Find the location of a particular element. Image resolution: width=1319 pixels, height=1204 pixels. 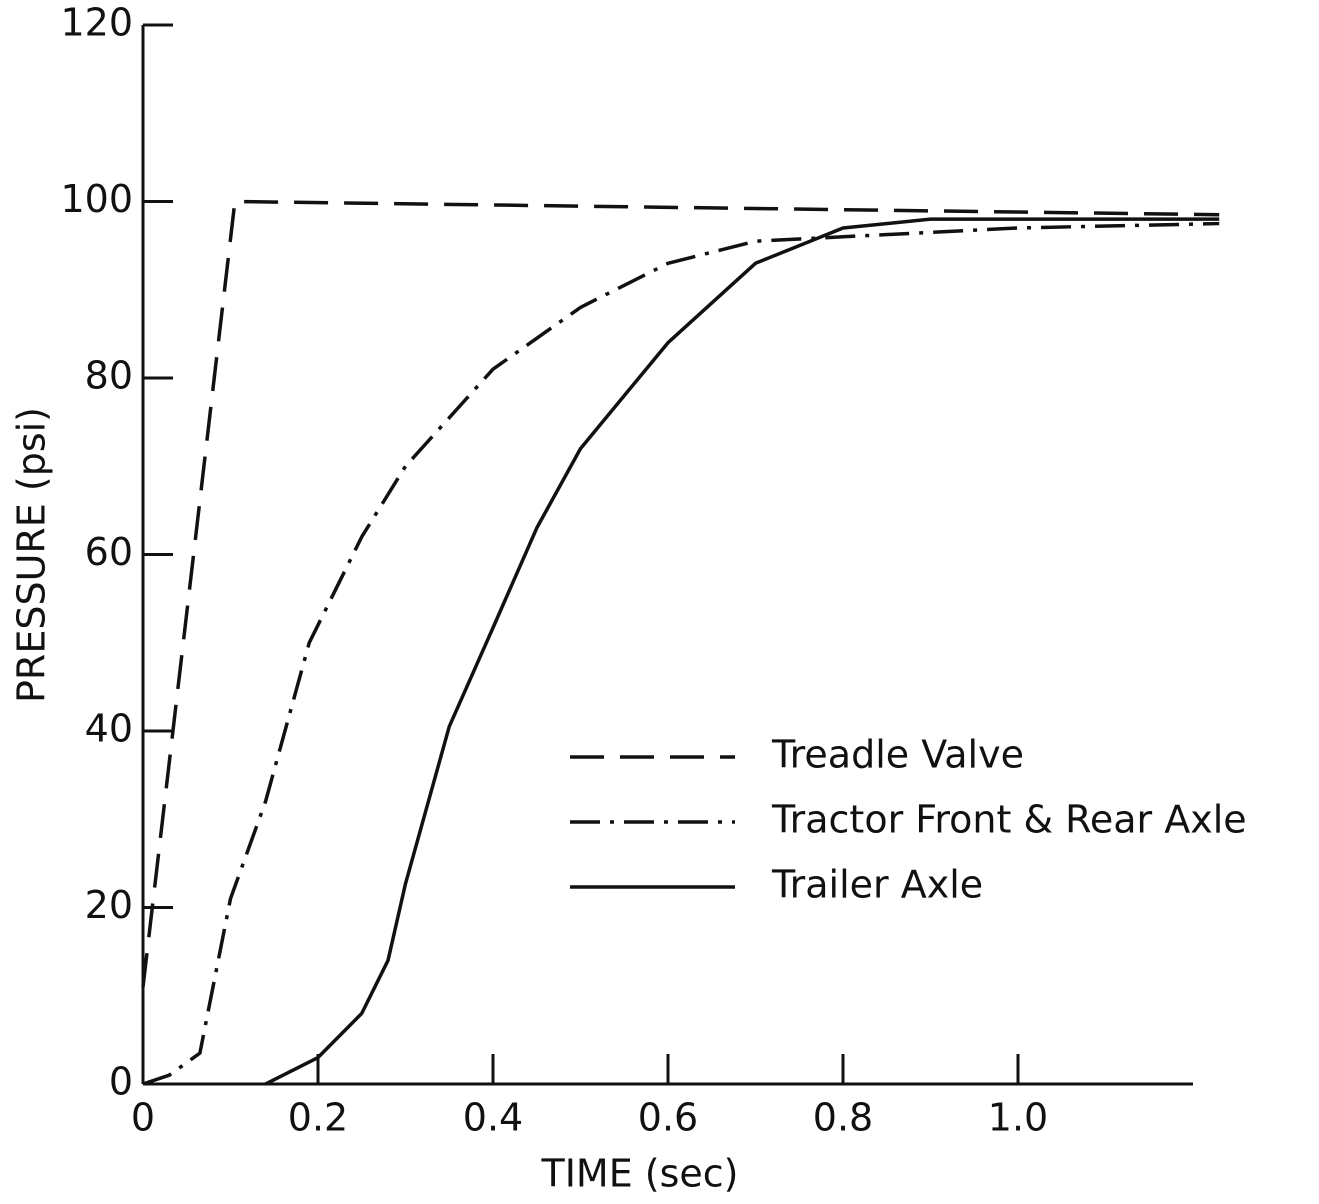

x-tick-label: 0.4 is located at coordinates (493, 1118).